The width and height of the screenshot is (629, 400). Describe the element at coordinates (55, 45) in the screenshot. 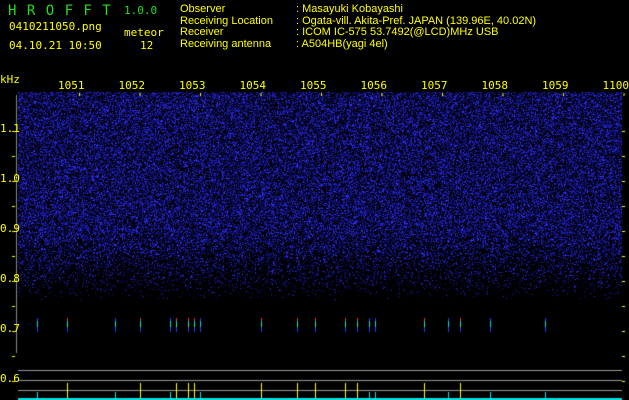

I see `datetime: 04.10.21 10:50` at that location.